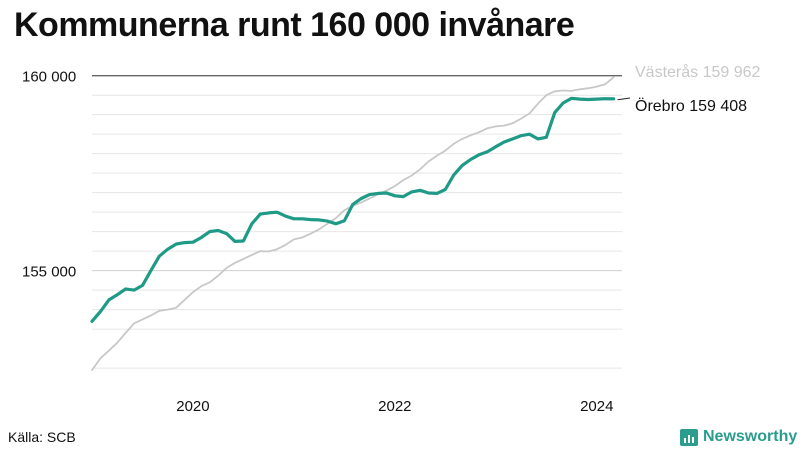 The height and width of the screenshot is (450, 800). I want to click on source-note: Källa: SCB, so click(42, 437).